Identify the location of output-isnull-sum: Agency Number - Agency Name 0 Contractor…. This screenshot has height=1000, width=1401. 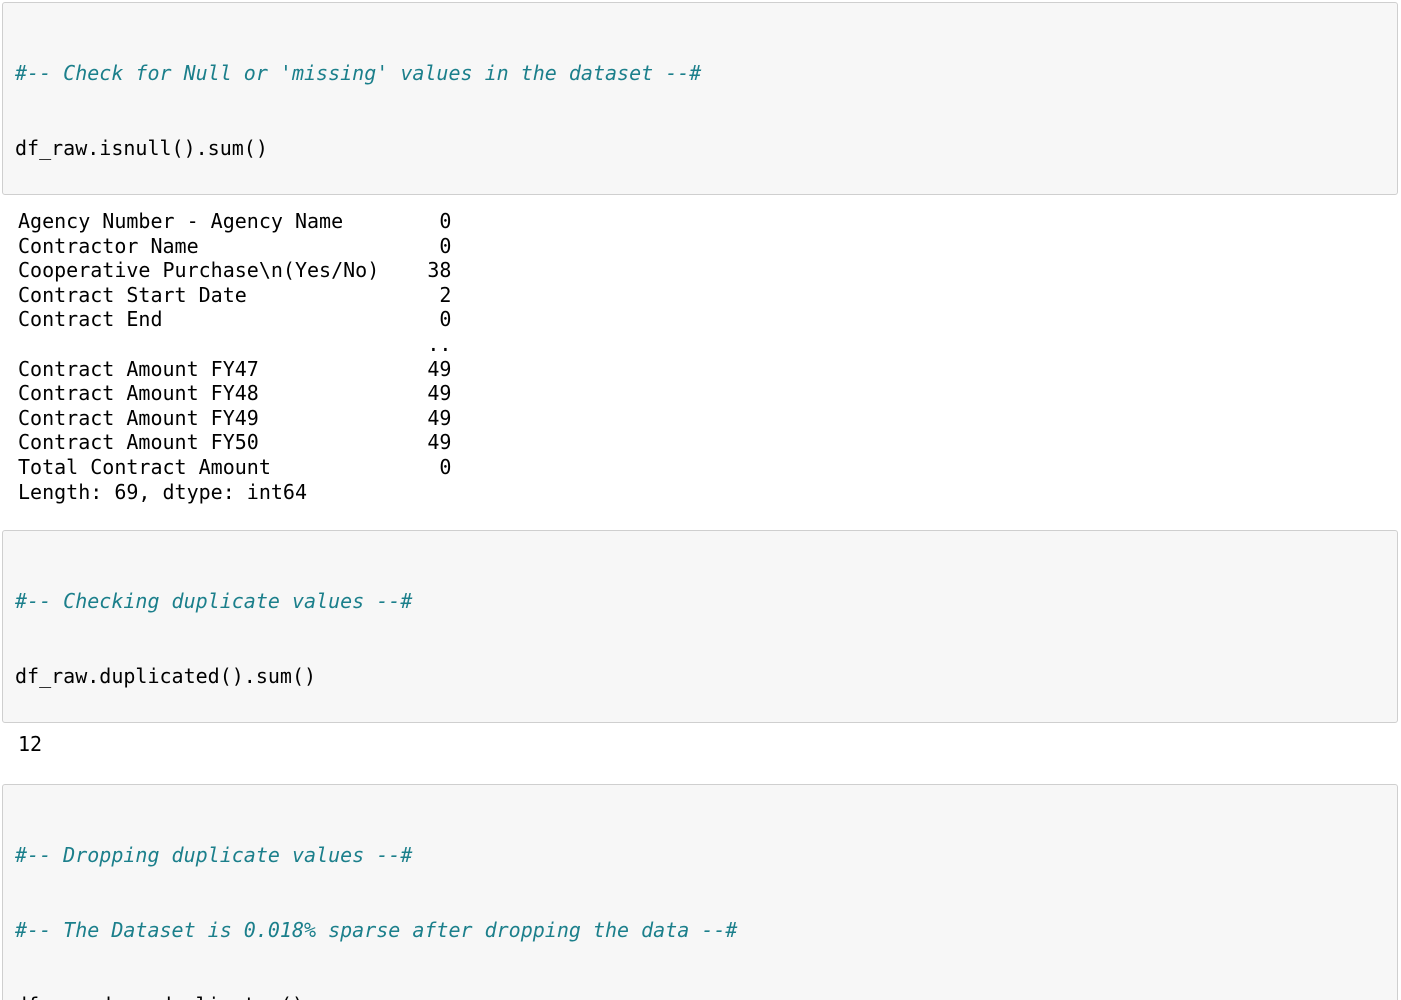
(235, 356).